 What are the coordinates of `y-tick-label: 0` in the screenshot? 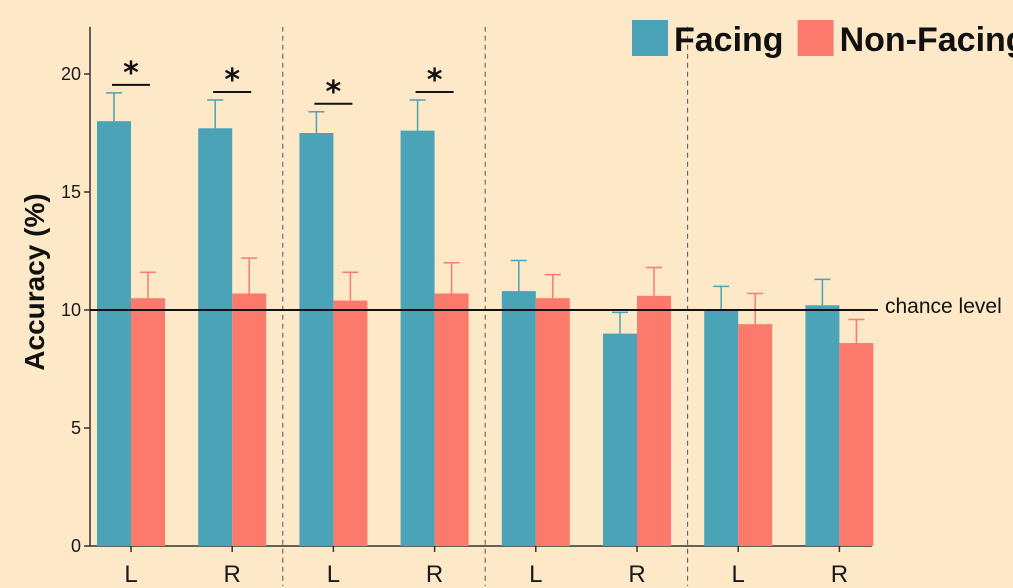 It's located at (76, 546).